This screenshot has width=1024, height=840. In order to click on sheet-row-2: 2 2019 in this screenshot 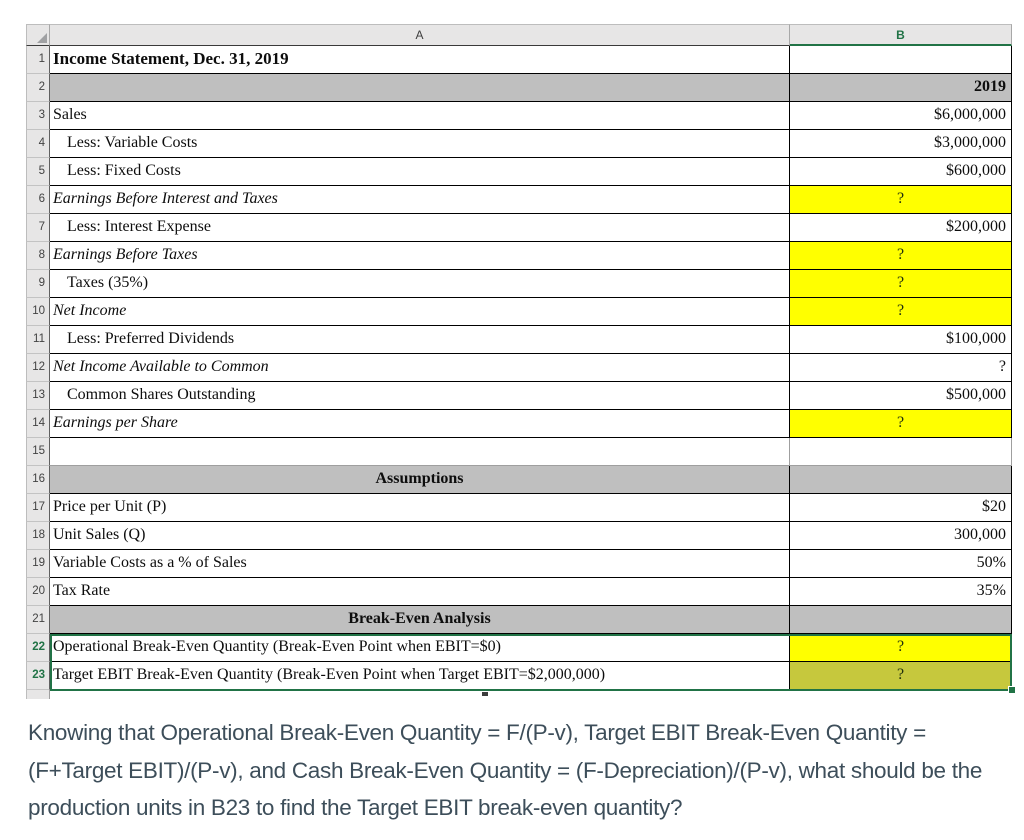, I will do `click(519, 88)`.